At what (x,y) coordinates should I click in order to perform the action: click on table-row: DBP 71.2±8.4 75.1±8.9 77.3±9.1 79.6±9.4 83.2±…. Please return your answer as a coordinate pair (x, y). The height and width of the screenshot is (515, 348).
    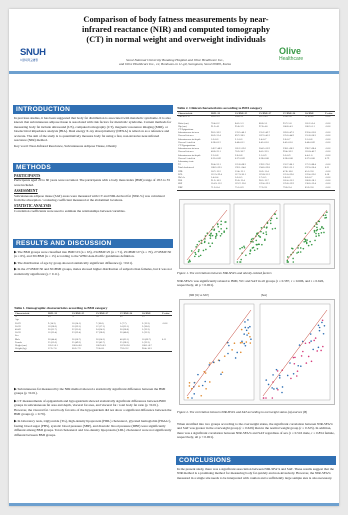
    Looking at the image, I should click on (256, 187).